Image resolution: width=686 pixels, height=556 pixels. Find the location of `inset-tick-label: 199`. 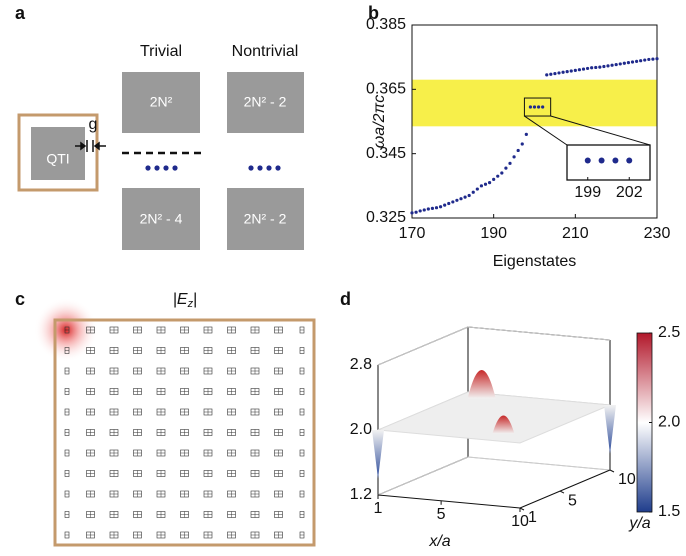

inset-tick-label: 199 is located at coordinates (587, 192).